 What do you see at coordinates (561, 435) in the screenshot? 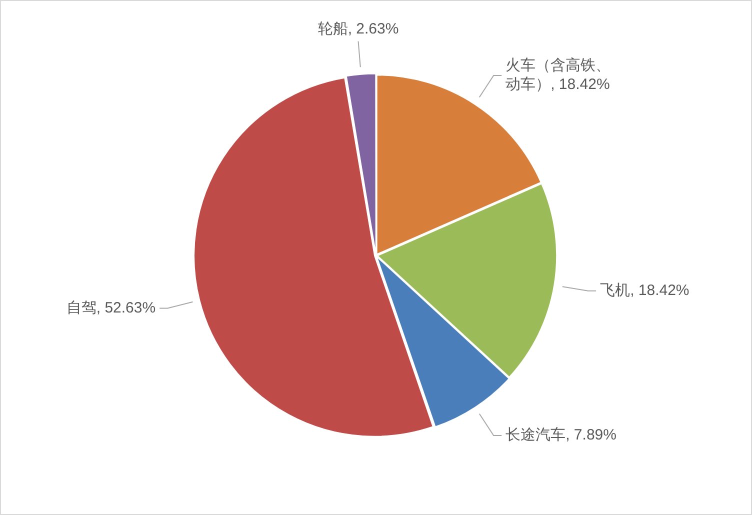
I see `slice-label: 长途汽车, 7.89%` at bounding box center [561, 435].